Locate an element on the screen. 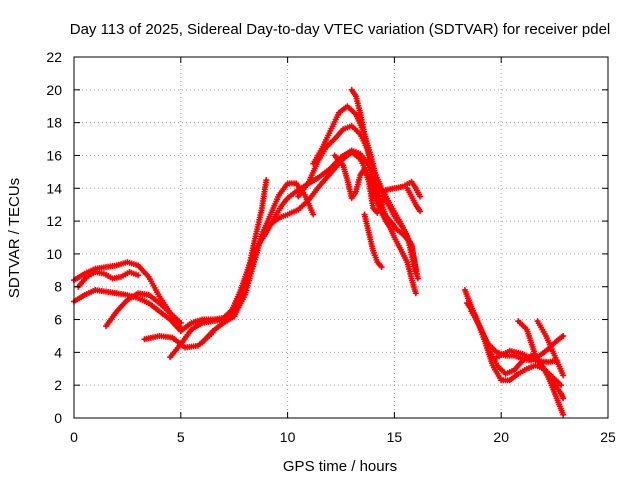 Image resolution: width=640 pixels, height=480 pixels. y-tick-label: 14 is located at coordinates (54, 188).